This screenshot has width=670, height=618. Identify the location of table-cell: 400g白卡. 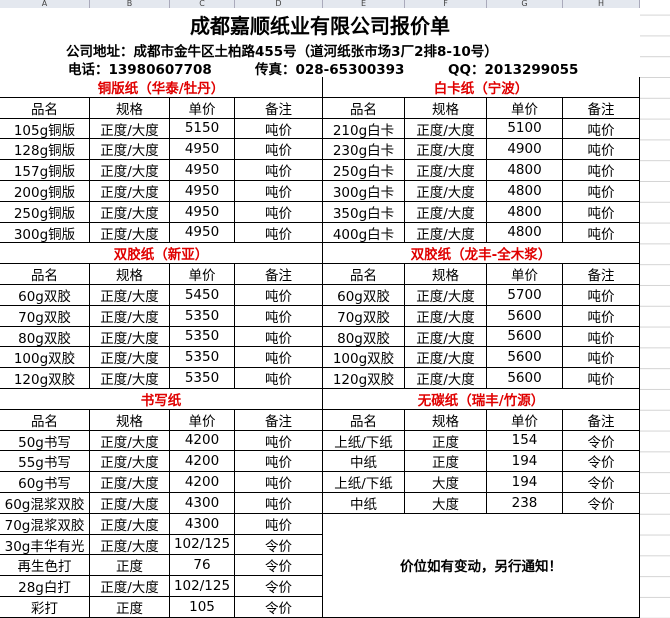
(364, 233).